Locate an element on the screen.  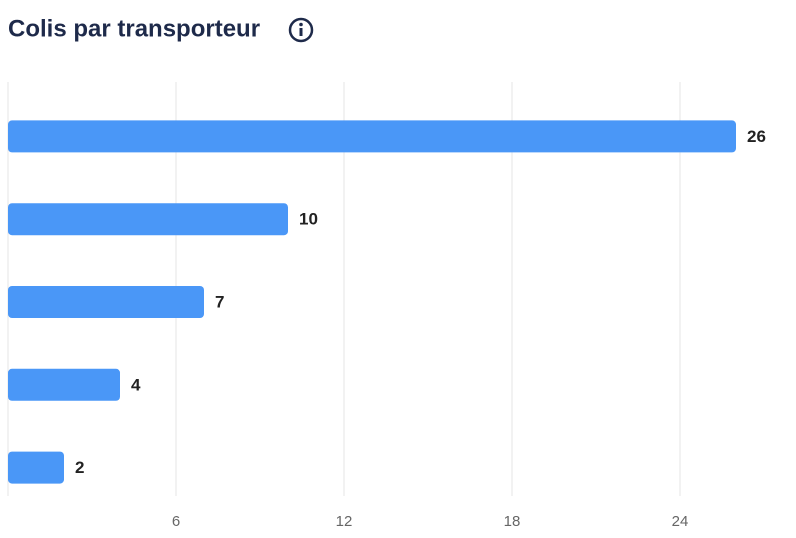
x-tick-label: 6 is located at coordinates (176, 521).